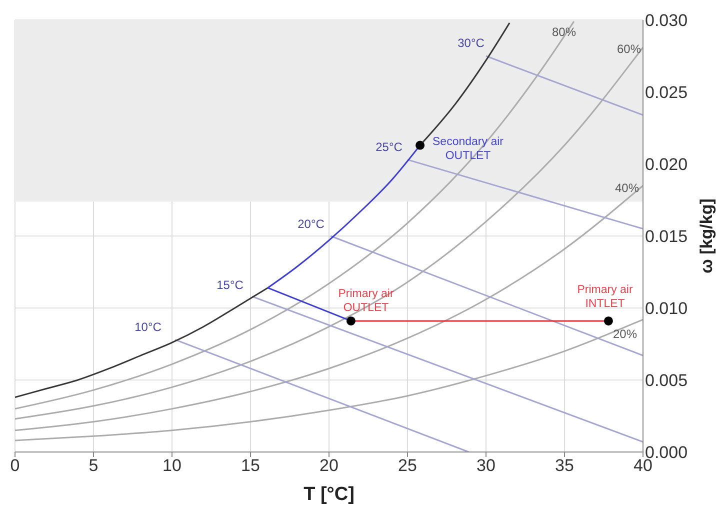 This screenshot has height=506, width=723. What do you see at coordinates (311, 224) in the screenshot?
I see `annotation: 20°C` at bounding box center [311, 224].